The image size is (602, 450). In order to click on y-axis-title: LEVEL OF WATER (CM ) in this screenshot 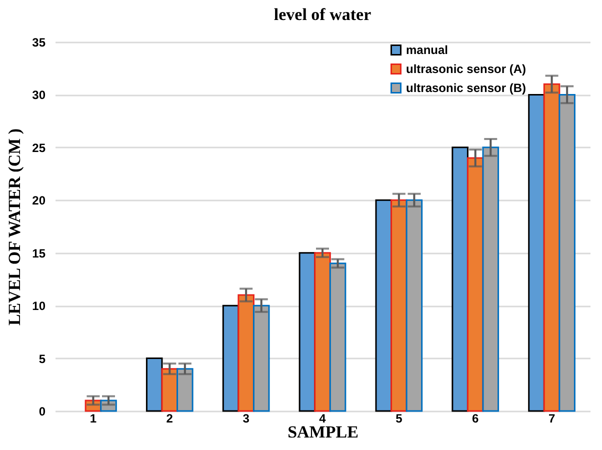, I will do `click(14, 227)`.